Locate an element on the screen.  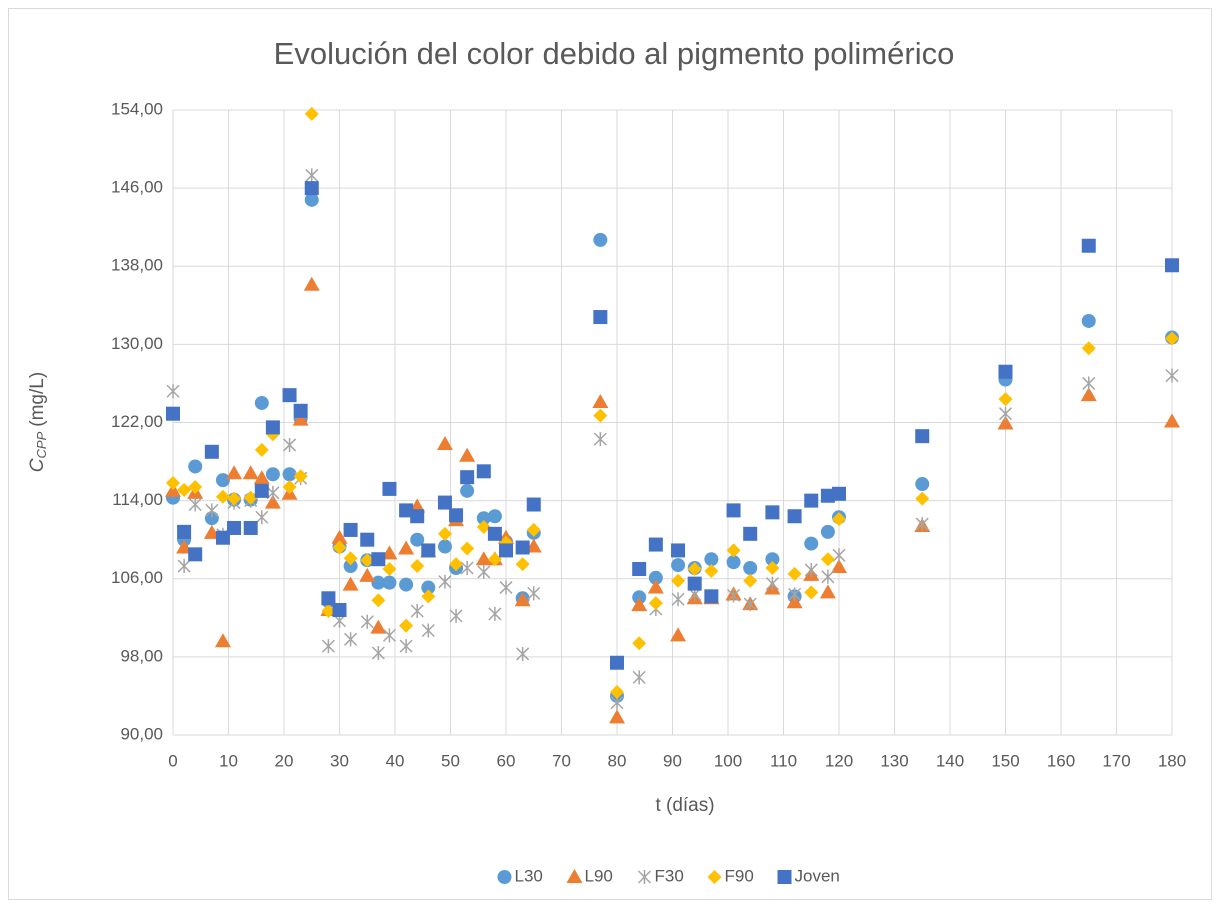
x-tick-label: 120 is located at coordinates (839, 760).